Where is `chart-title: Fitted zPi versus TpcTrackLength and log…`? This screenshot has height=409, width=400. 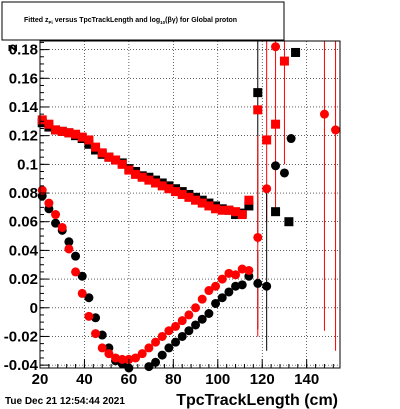 chart-title: Fitted zPi versus TpcTrackLength and log… is located at coordinates (130, 21).